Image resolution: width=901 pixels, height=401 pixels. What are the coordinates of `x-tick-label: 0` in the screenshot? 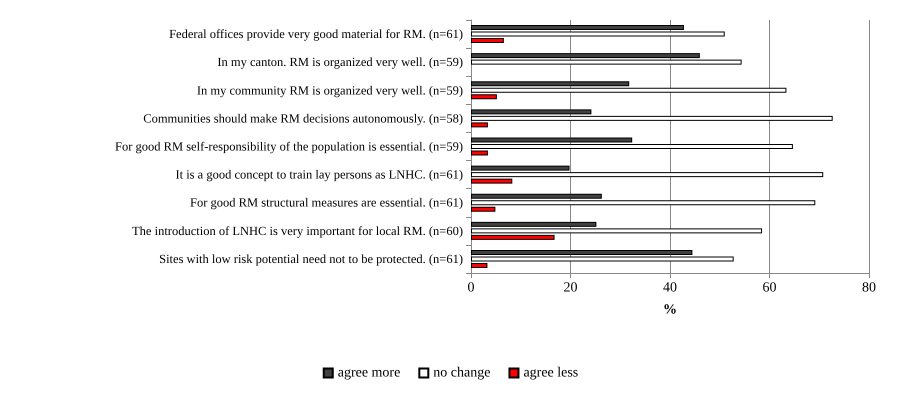 It's located at (471, 288).